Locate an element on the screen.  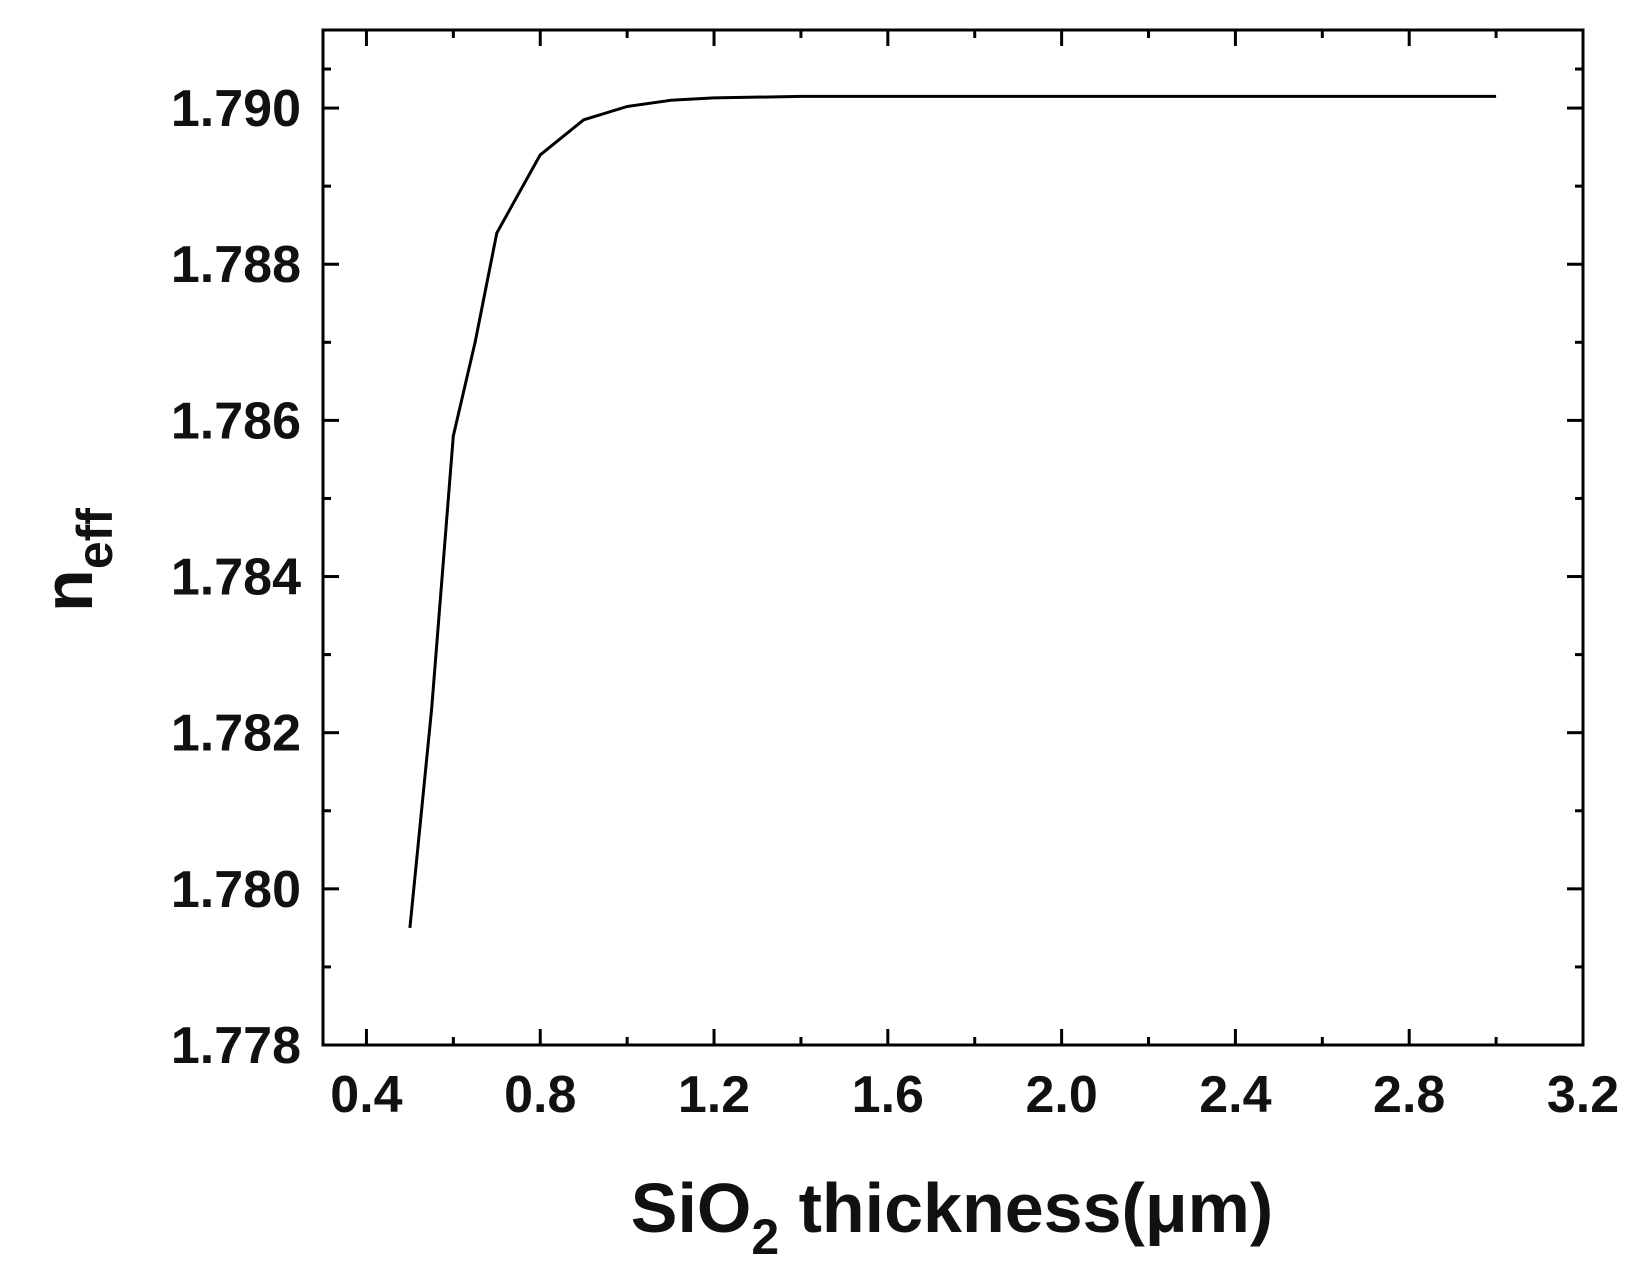
y-tick-label: 1.786 is located at coordinates (236, 421).